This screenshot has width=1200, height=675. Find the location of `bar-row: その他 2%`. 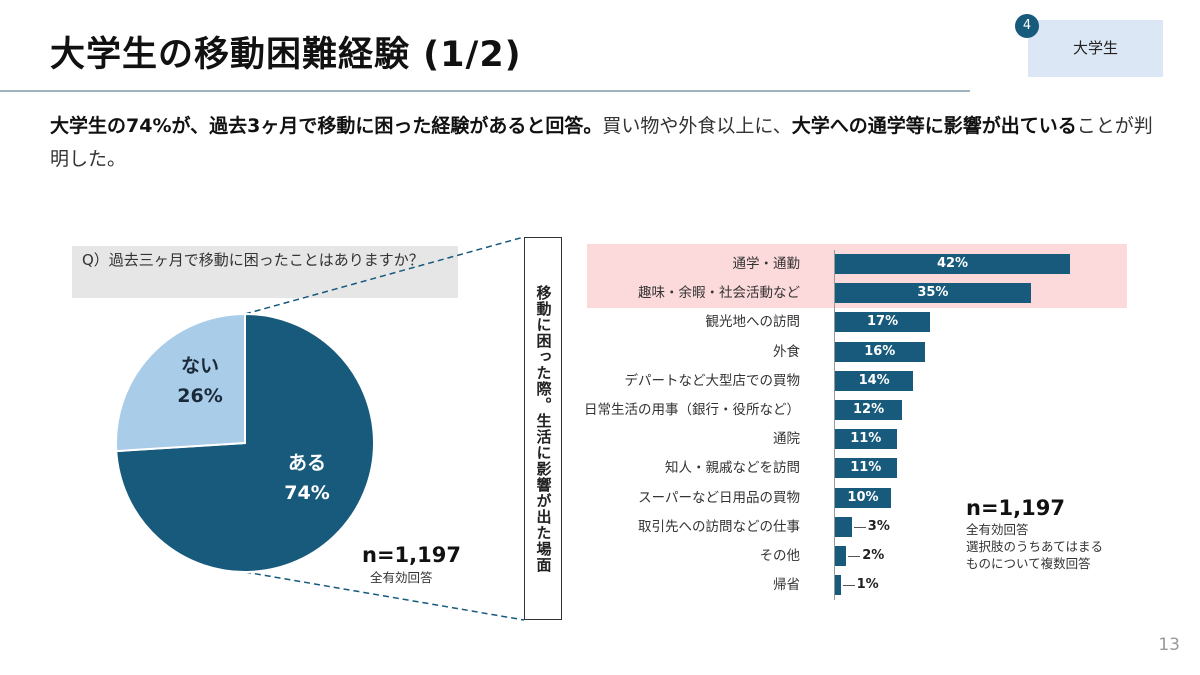

bar-row: その他 2% is located at coordinates (860, 556).